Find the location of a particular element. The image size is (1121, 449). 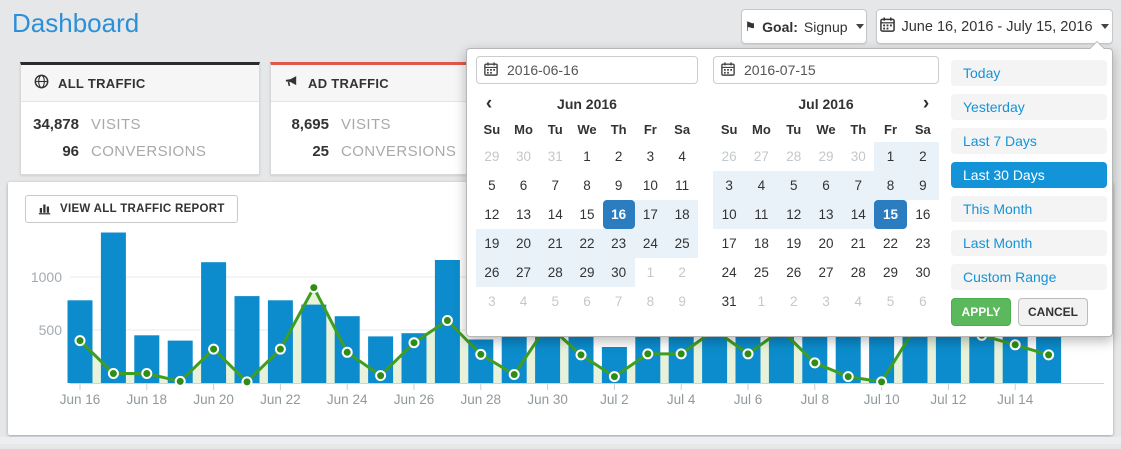

range-option-this-month: This Month is located at coordinates (1029, 209).